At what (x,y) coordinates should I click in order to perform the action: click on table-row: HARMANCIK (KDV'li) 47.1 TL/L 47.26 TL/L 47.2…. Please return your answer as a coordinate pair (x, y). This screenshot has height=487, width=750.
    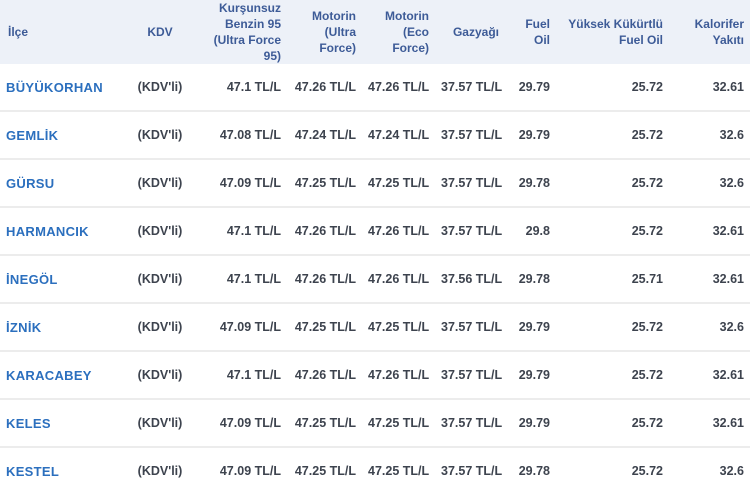
    Looking at the image, I should click on (375, 231).